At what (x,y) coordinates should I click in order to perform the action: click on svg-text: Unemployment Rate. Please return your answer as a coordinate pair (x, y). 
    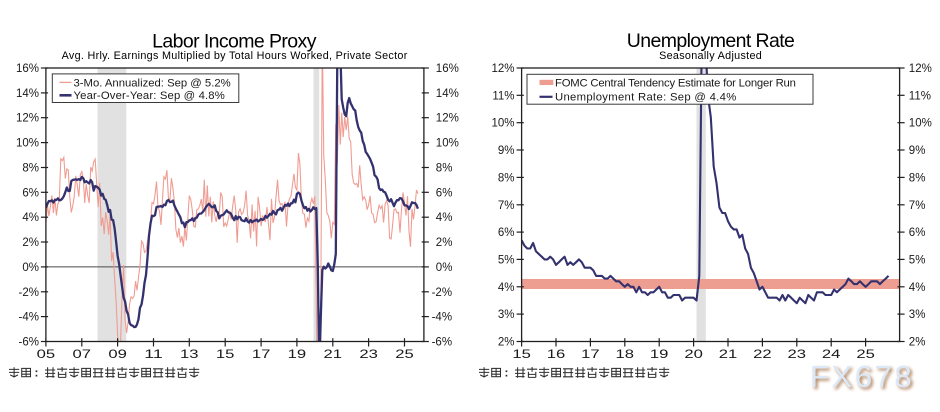
    Looking at the image, I should click on (711, 41).